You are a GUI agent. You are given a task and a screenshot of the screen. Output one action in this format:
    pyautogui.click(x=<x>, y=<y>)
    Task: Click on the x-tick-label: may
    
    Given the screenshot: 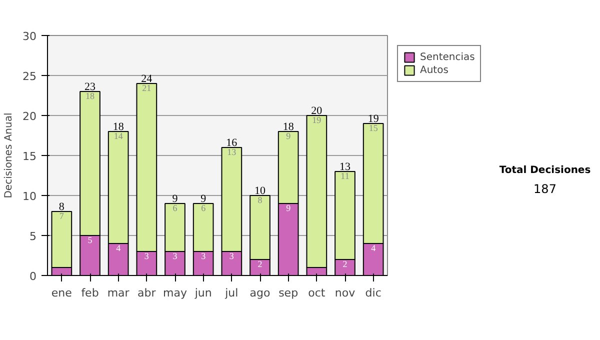 What is the action you would take?
    pyautogui.click(x=175, y=293)
    